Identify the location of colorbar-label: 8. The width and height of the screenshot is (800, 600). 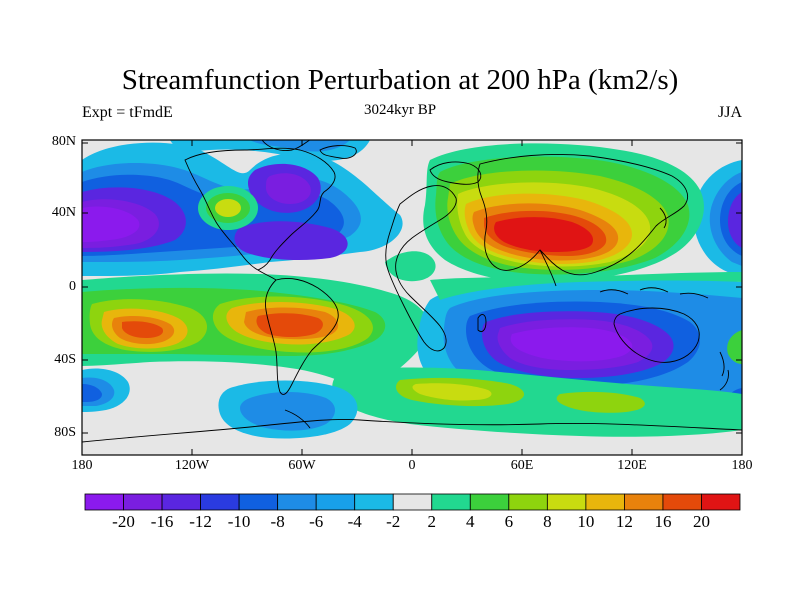
(547, 521).